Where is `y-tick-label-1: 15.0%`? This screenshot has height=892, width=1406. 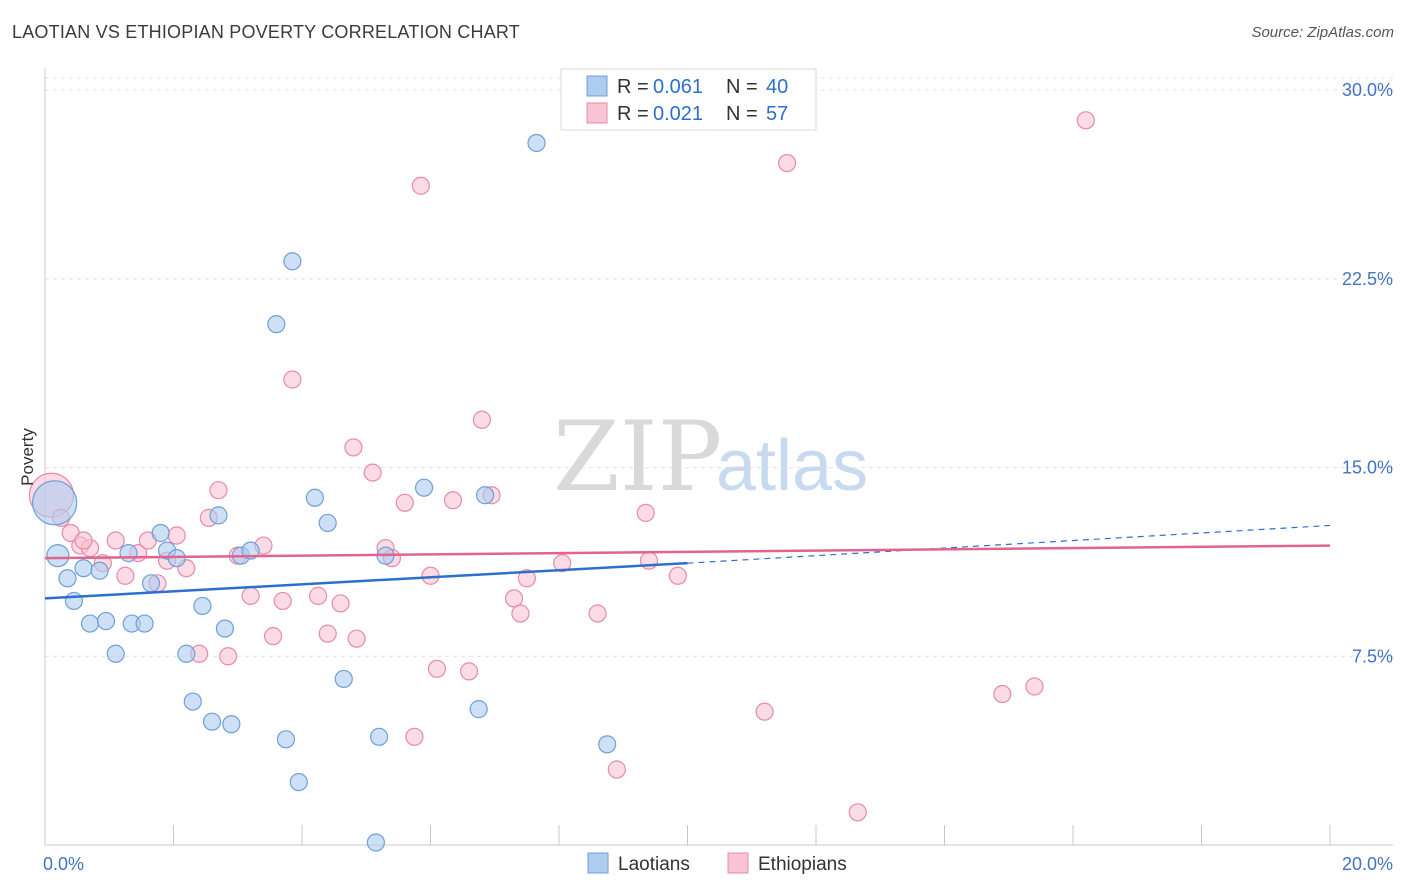
y-tick-label-1: 15.0% is located at coordinates (1367, 468).